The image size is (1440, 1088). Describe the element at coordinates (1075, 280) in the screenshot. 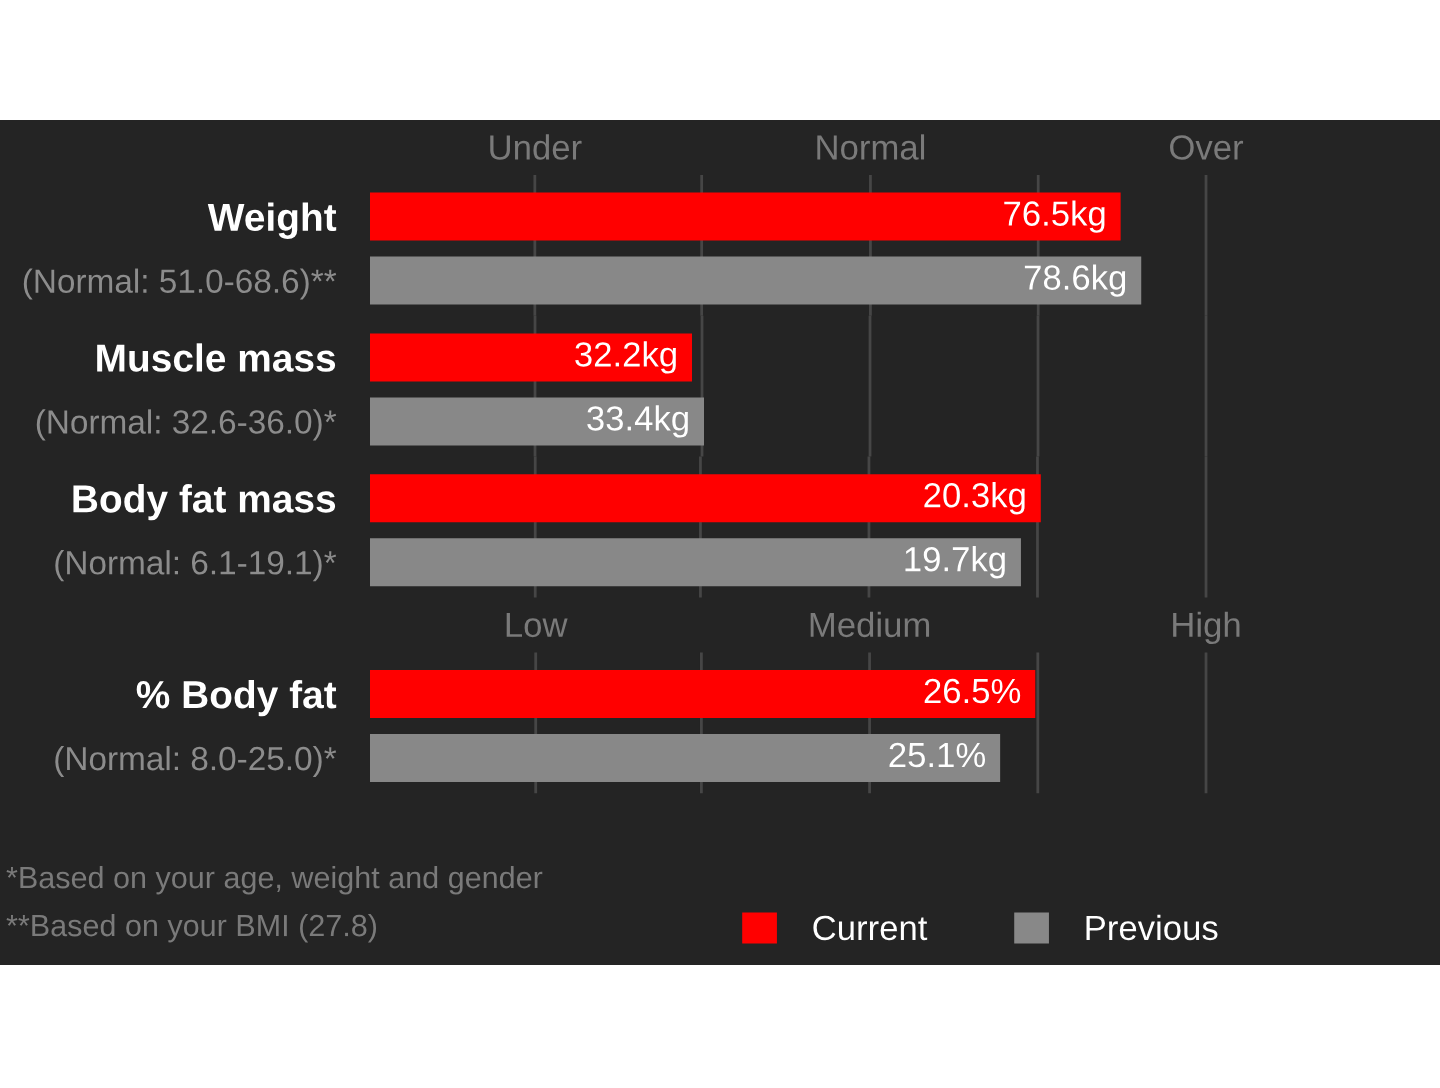

I see `data-label: 78.6kg` at that location.